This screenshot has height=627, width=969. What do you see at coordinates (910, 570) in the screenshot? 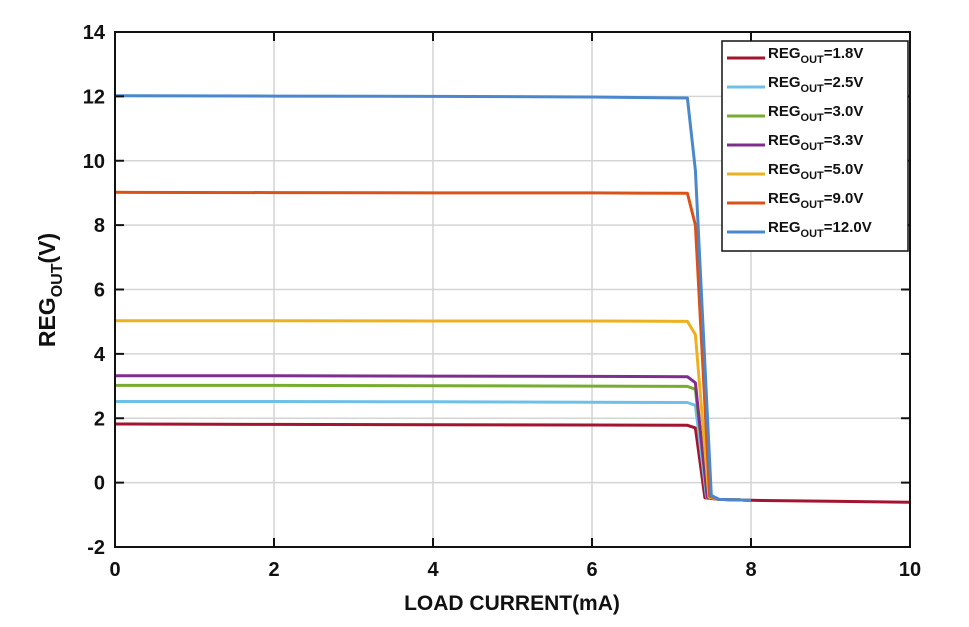
I see `x-tick-label-5: 10` at bounding box center [910, 570].